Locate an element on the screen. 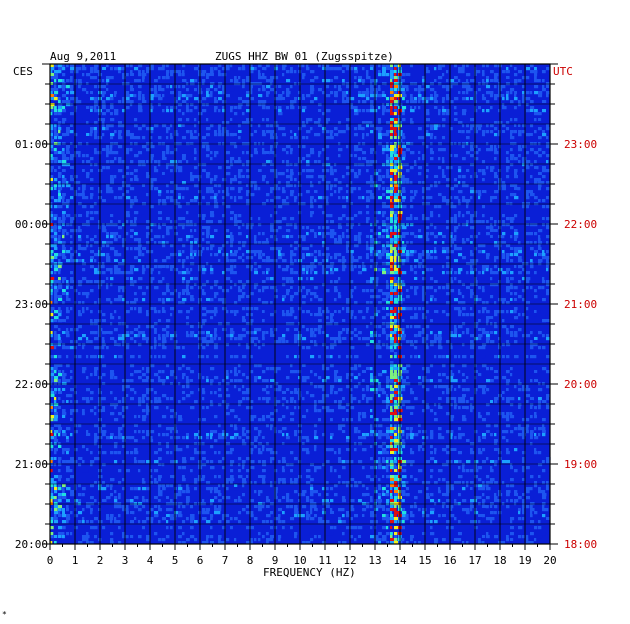 Image resolution: width=630 pixels, height=624 pixels. station-title: ZUGS HHZ BW 01 (Zugsspitze) is located at coordinates (304, 56).